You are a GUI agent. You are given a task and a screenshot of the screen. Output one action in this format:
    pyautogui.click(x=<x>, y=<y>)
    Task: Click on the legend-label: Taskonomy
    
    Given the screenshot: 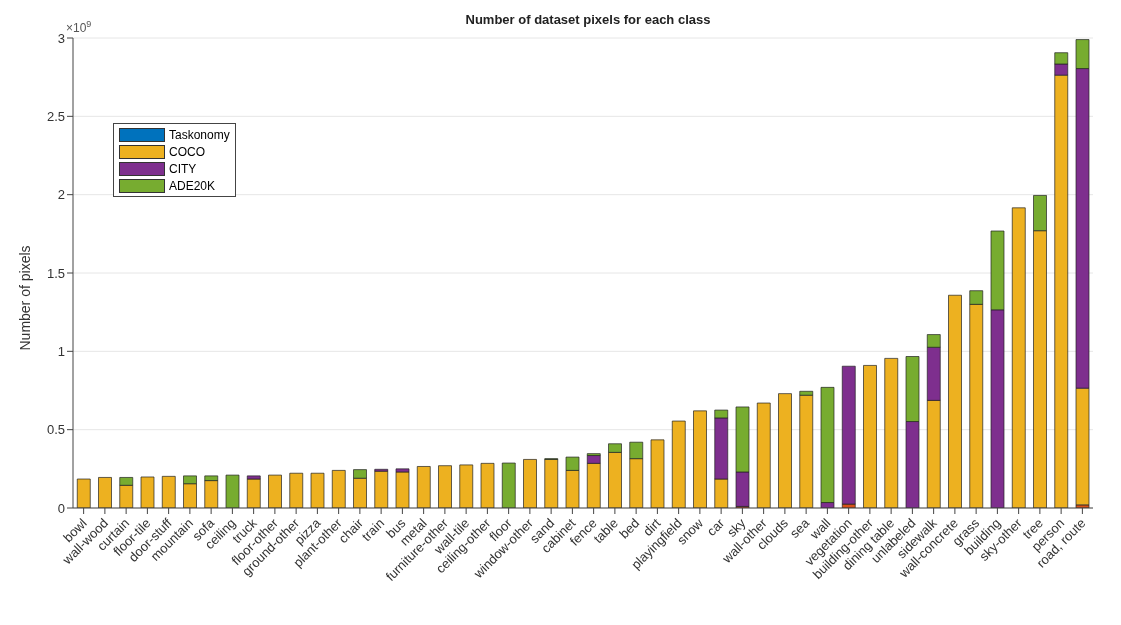 What is the action you would take?
    pyautogui.click(x=199, y=134)
    